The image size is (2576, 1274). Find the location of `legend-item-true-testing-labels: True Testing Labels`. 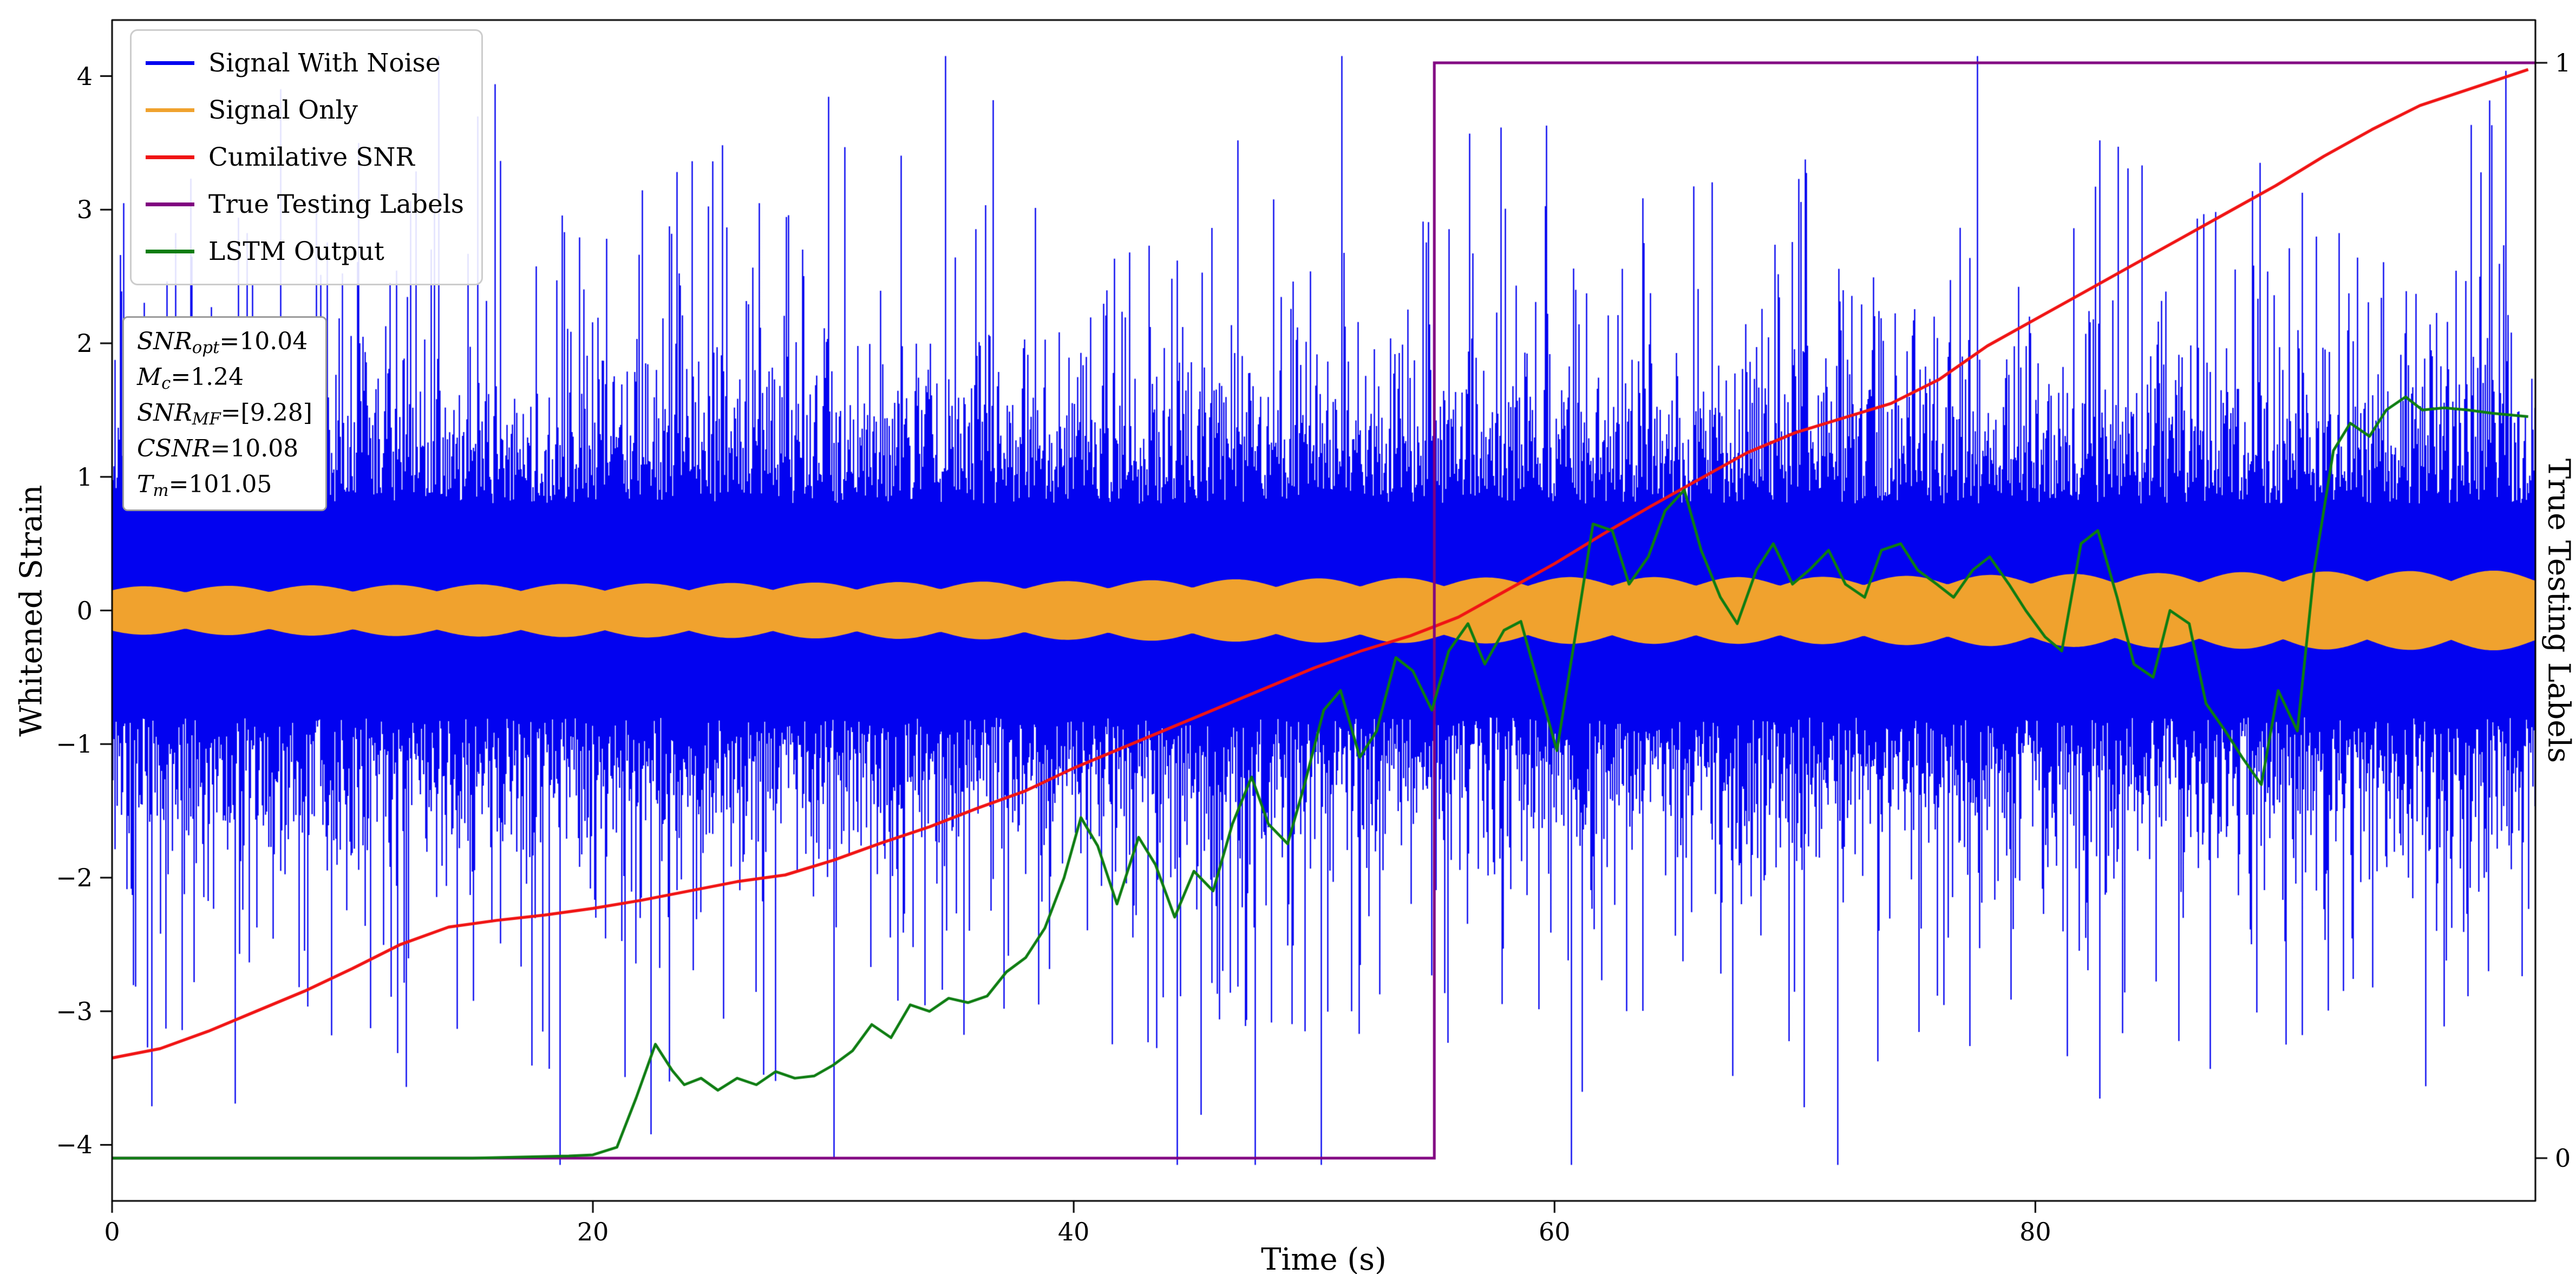

legend-item-true-testing-labels: True Testing Labels is located at coordinates (305, 204).